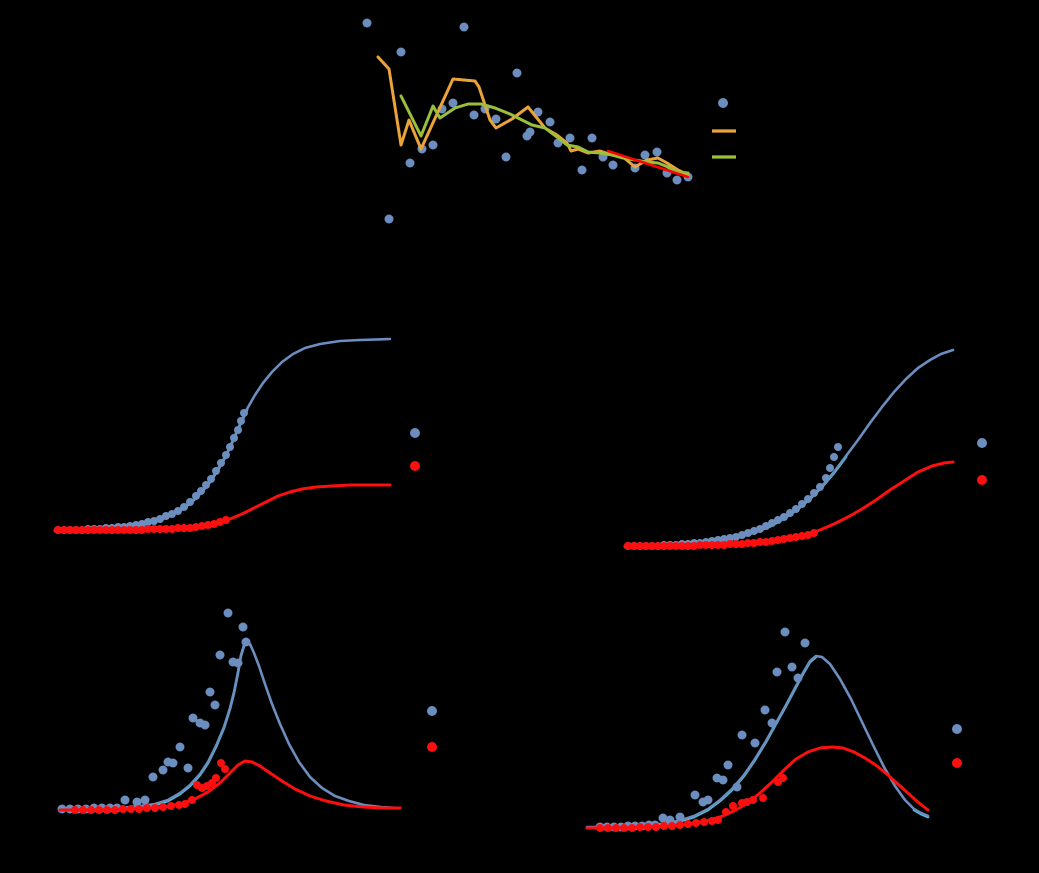 This screenshot has width=1039, height=873. What do you see at coordinates (789, 504) in the screenshot?
I see `middle-right-cumulative-chart-red-fit-curve` at bounding box center [789, 504].